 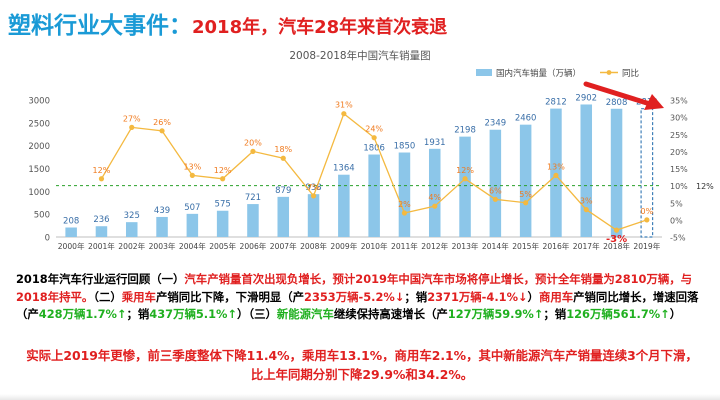 What do you see at coordinates (555, 246) in the screenshot?
I see `x-tick-label: 2016年` at bounding box center [555, 246].